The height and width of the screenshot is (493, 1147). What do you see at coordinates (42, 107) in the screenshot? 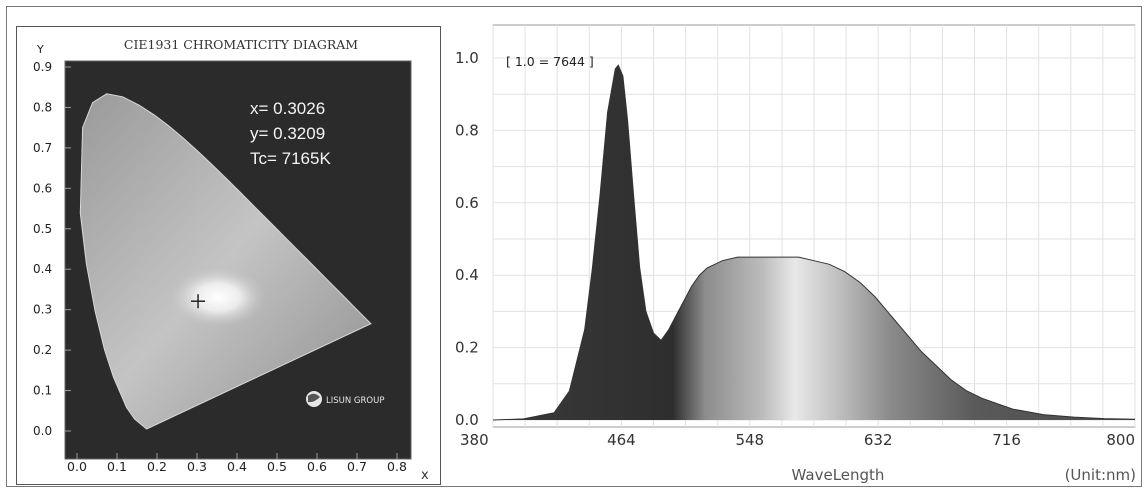
I see `cie-y-tick-label: 0.8` at bounding box center [42, 107].